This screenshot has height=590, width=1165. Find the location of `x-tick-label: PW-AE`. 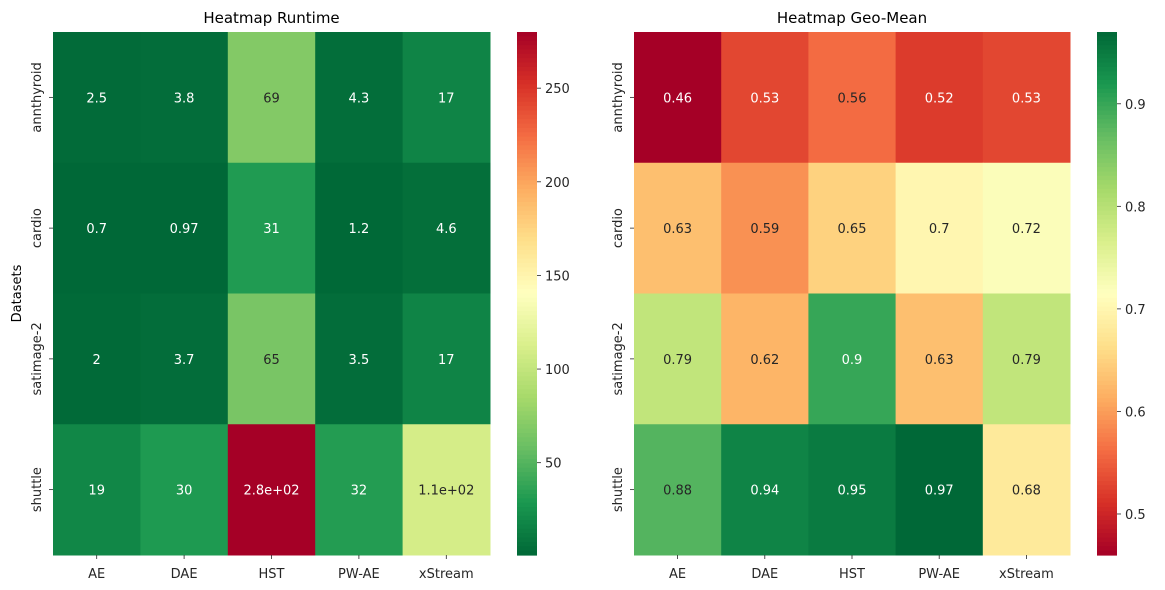

x-tick-label: PW-AE is located at coordinates (359, 574).